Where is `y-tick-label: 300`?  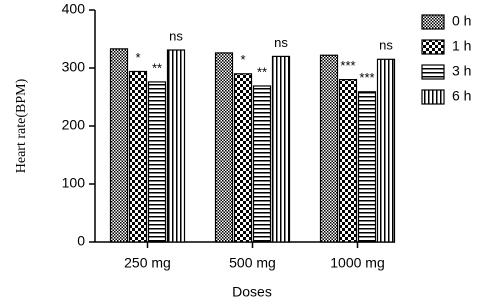 y-tick-label: 300 is located at coordinates (74, 67).